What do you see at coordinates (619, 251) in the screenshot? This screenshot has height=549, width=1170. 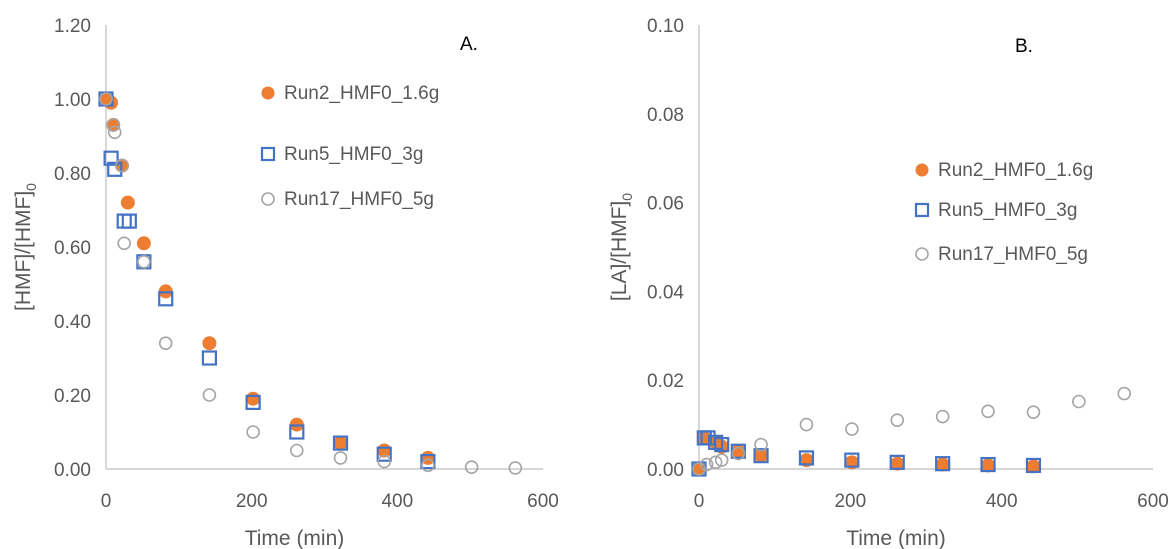 I see `y-axis-label-main: [LA]/[HMF]` at bounding box center [619, 251].